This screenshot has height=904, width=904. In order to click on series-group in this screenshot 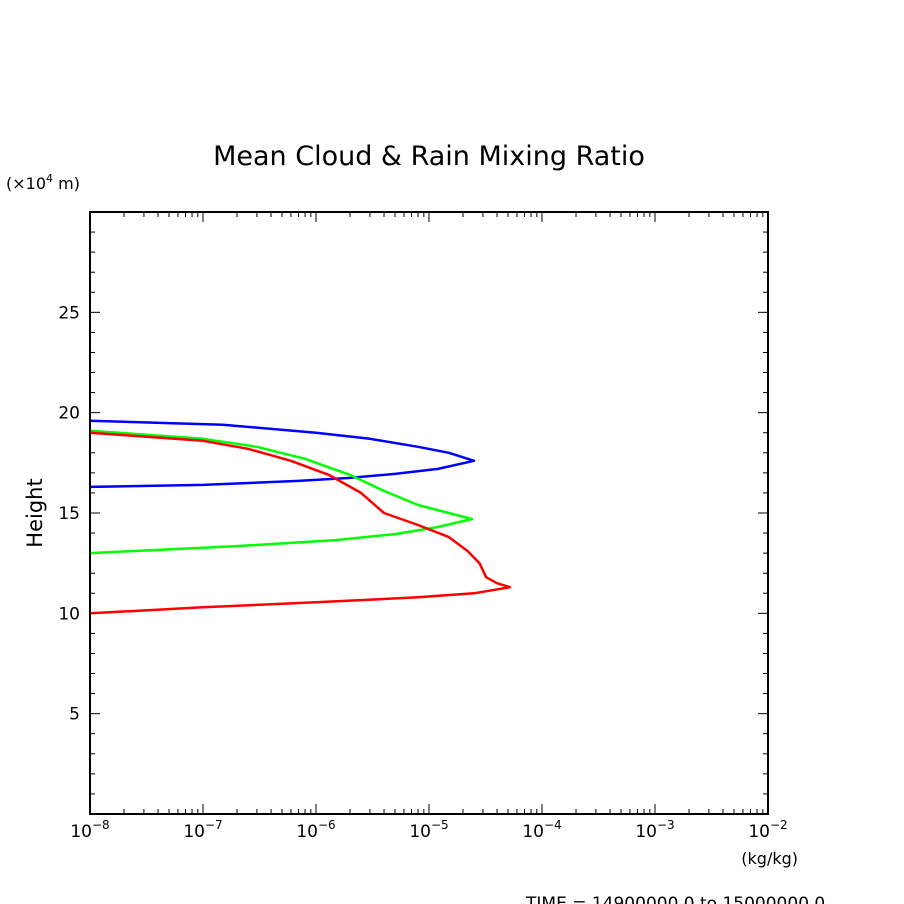, I will do `click(300, 517)`.